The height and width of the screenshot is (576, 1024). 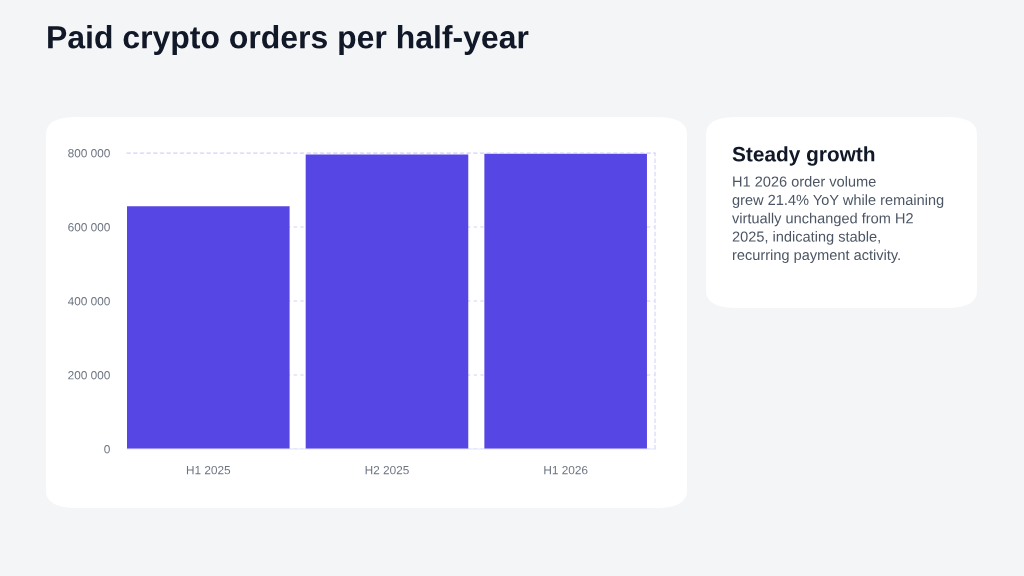 I want to click on x-tick-label: H1 2026, so click(x=566, y=470).